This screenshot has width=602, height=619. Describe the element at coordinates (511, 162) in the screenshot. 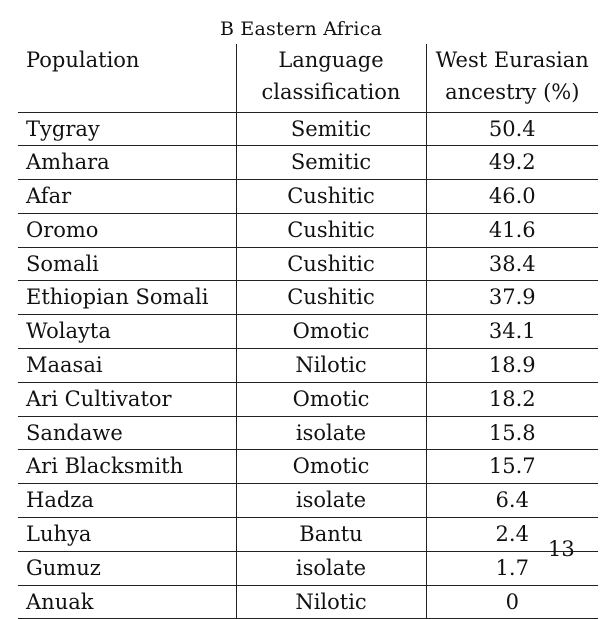

I see `ancestry-cell: 49.2` at that location.